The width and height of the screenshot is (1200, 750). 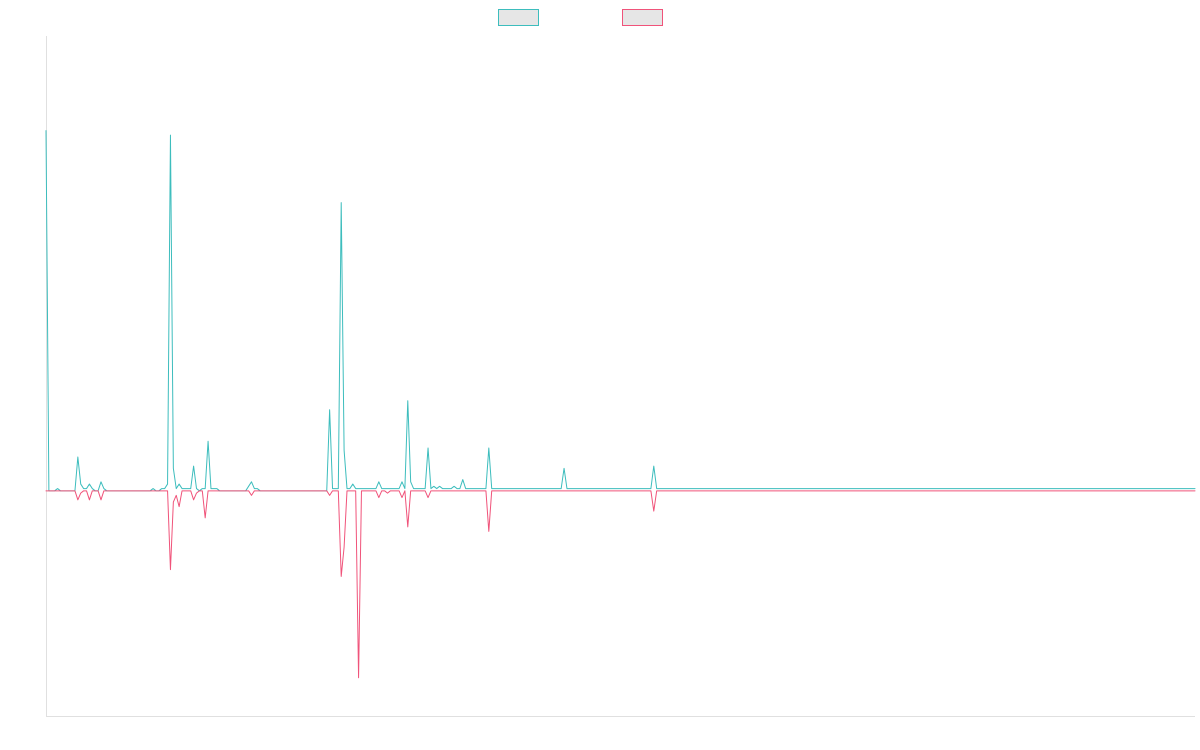 I want to click on legend, so click(x=580, y=17).